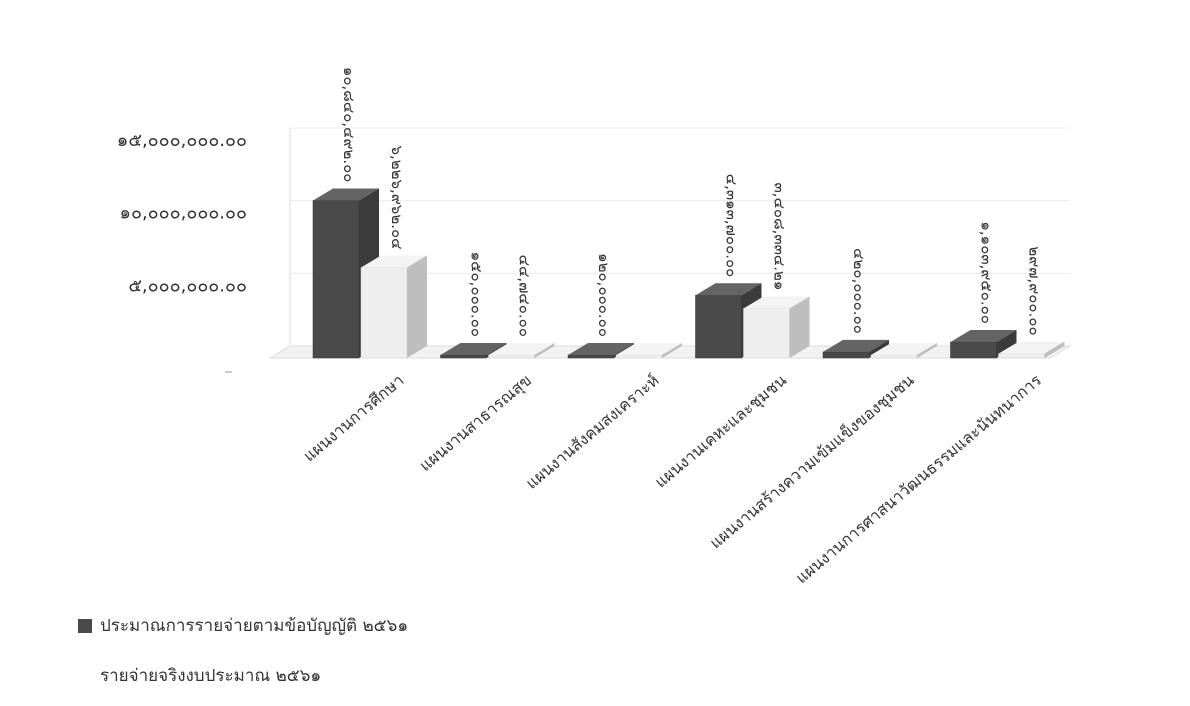 This screenshot has width=1190, height=706. What do you see at coordinates (187, 285) in the screenshot?
I see `y-tick-label: ๕,๐๐๐,๐๐๐.๐๐` at bounding box center [187, 285].